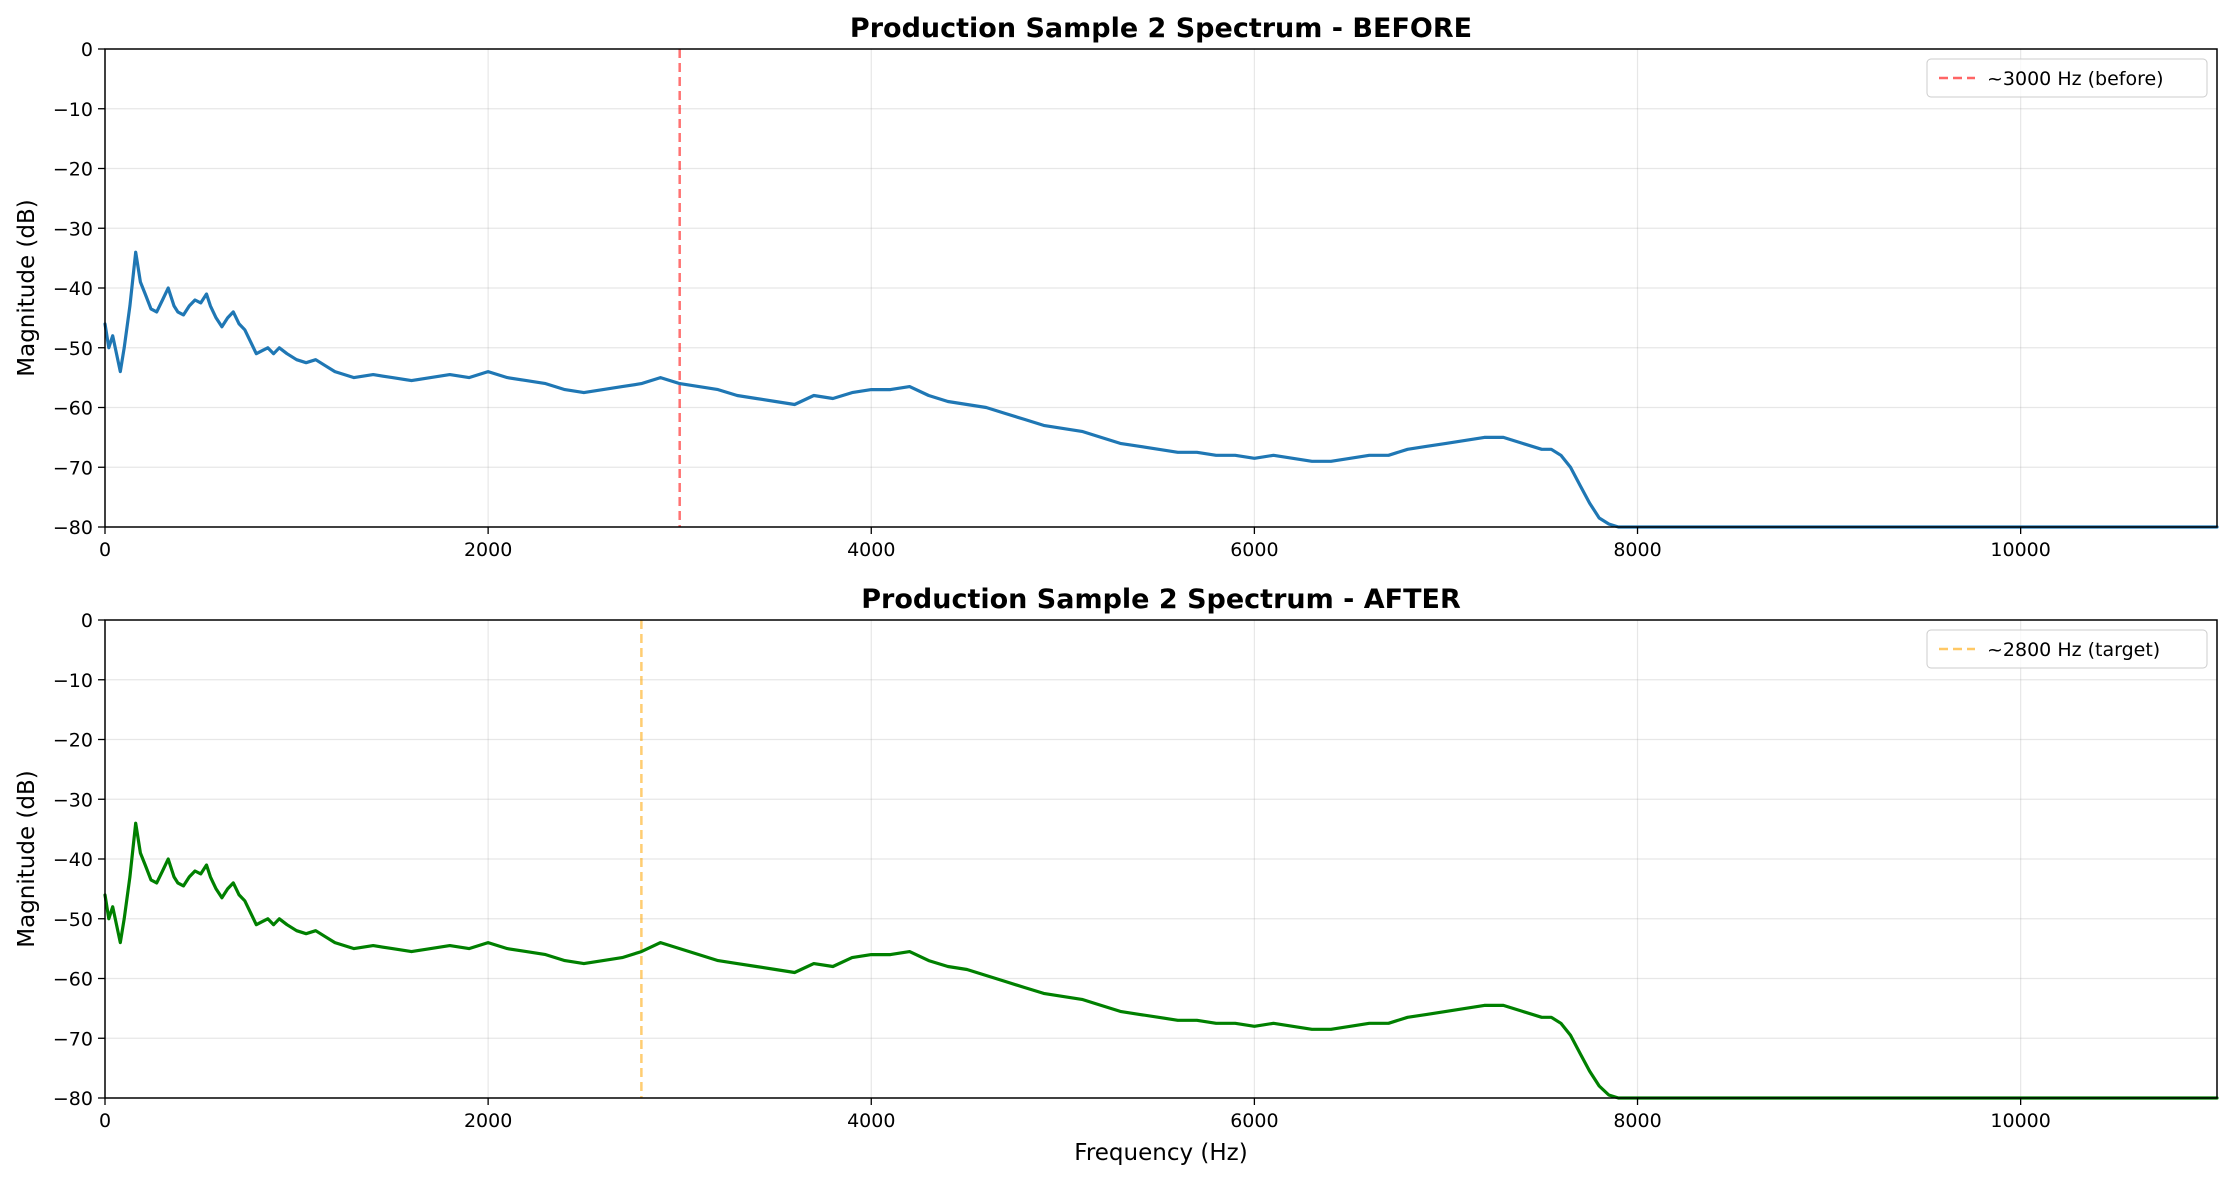 The image size is (2232, 1180). I want to click on x-axis-label: Frequency (Hz), so click(1160, 1153).